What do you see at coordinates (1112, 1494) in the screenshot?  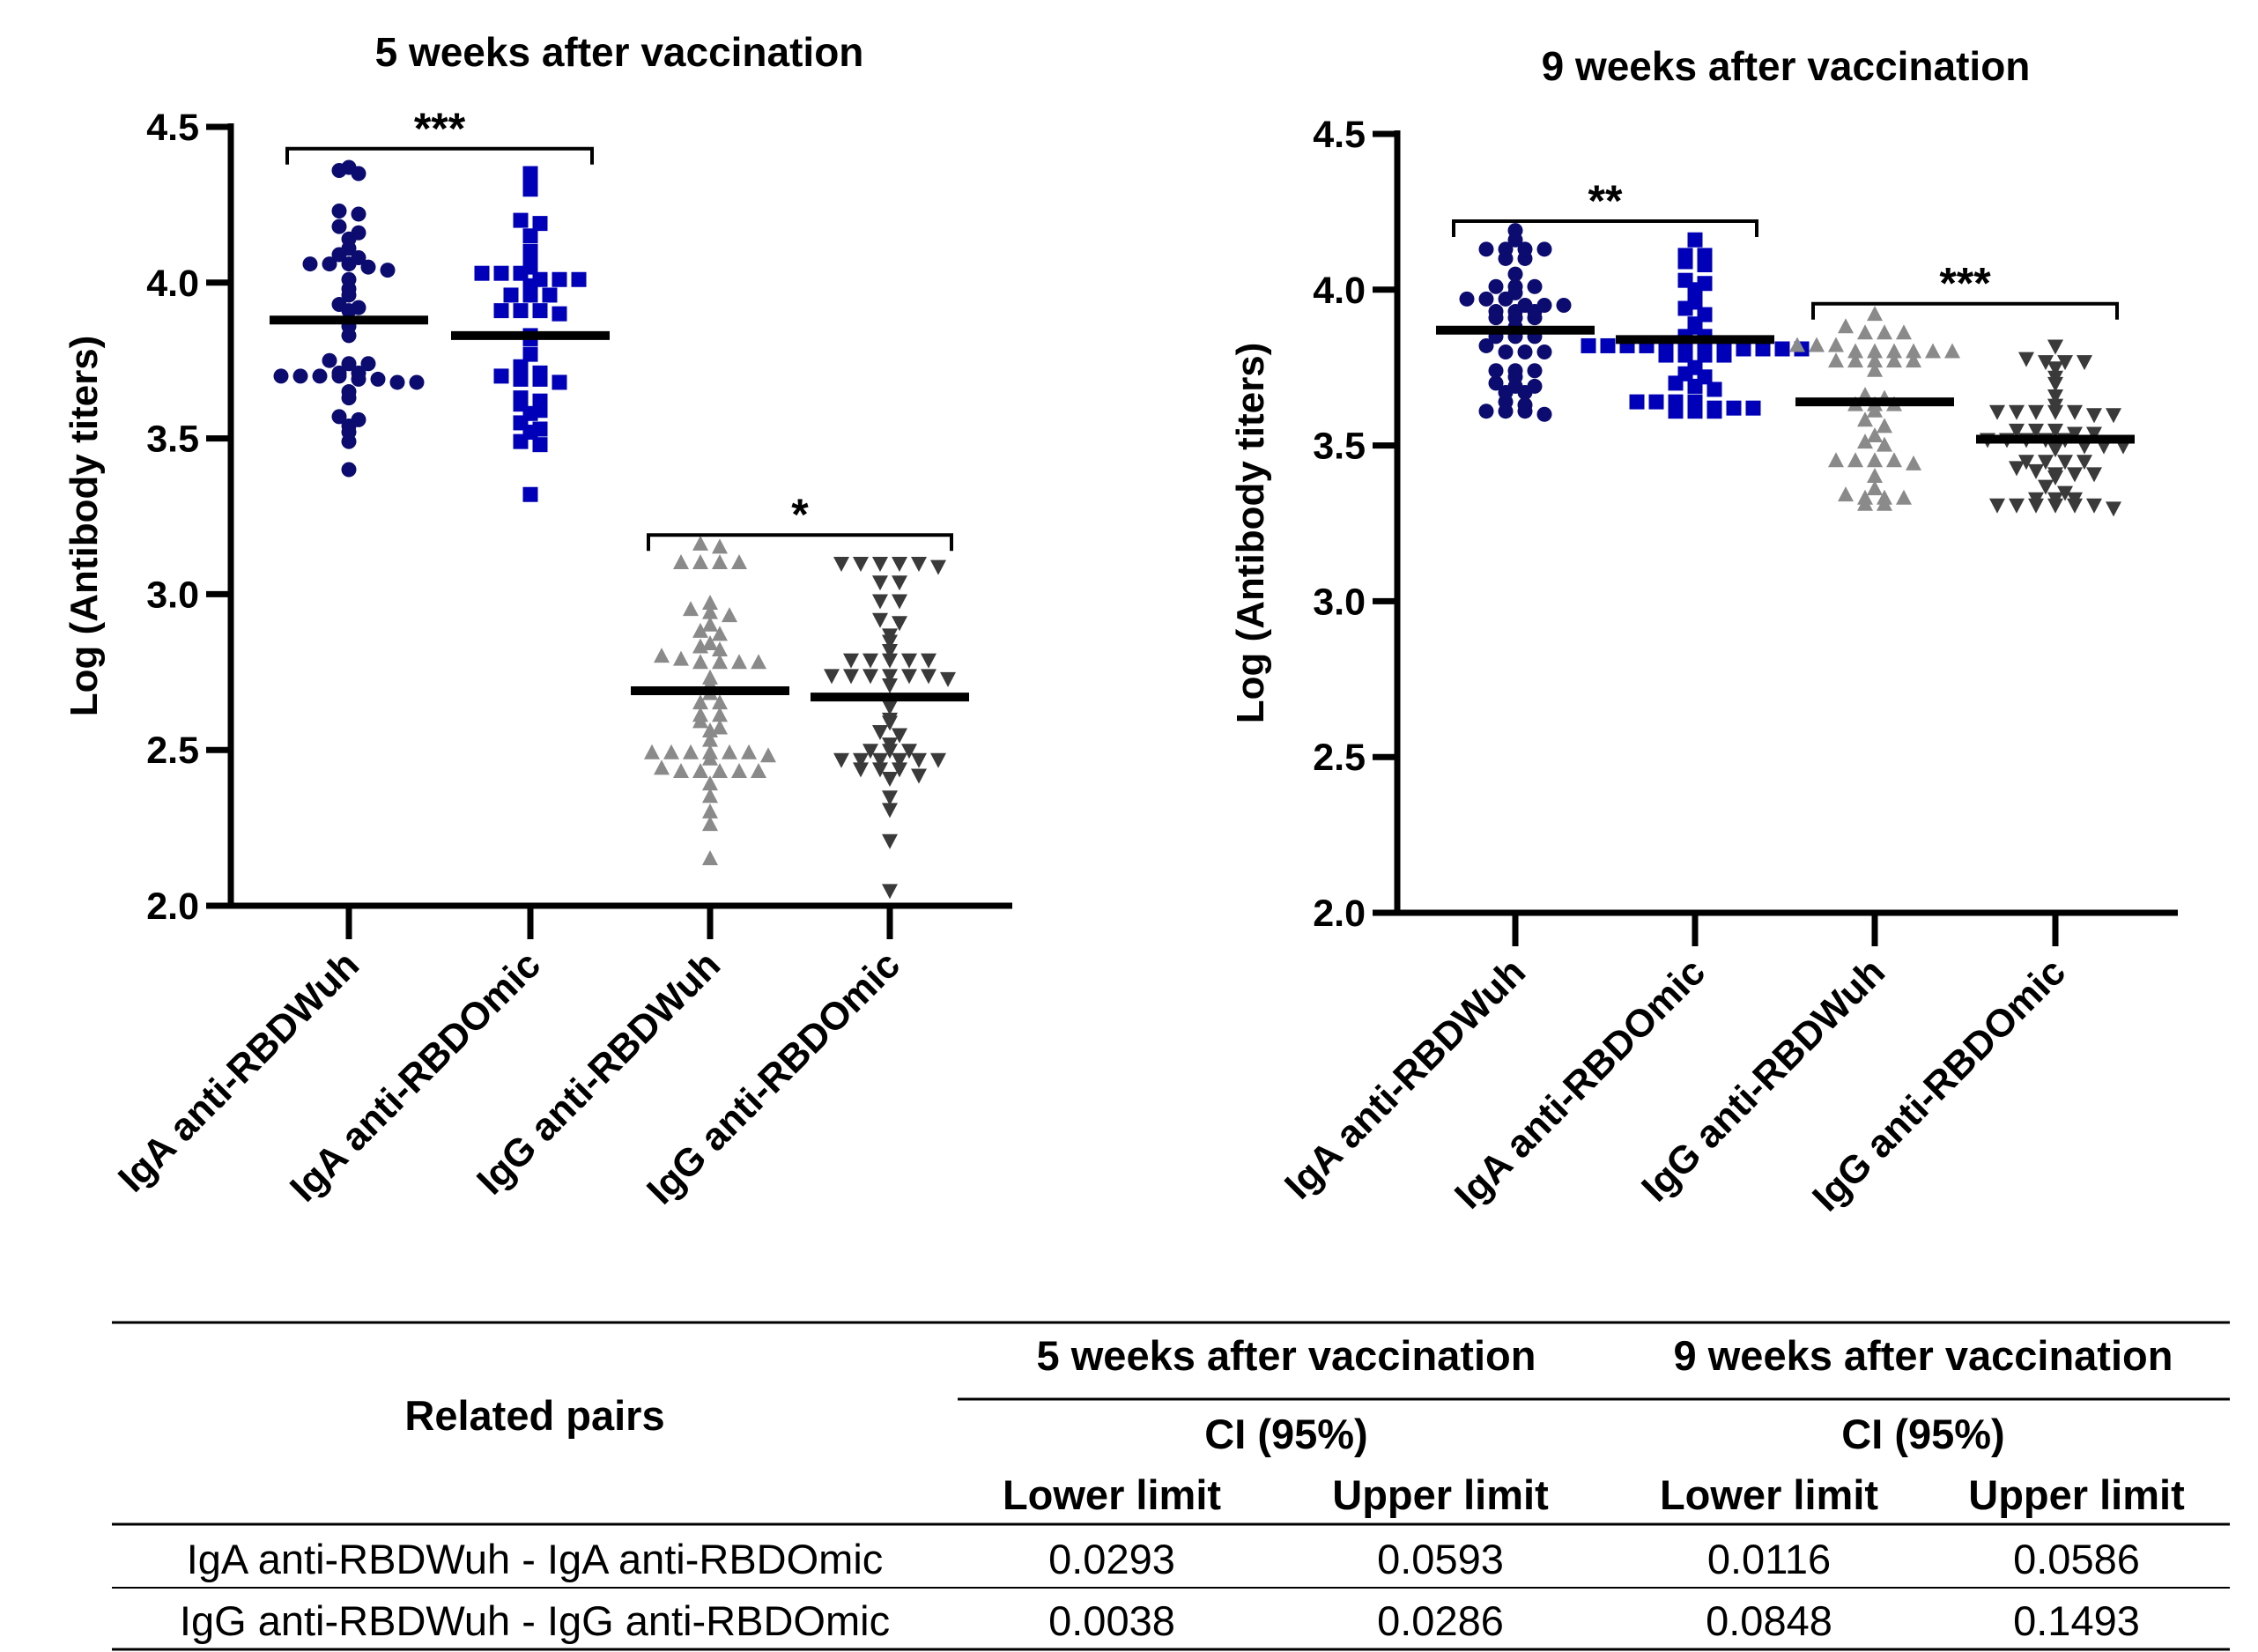 I see `table-col-lower-5w: Lower limit` at bounding box center [1112, 1494].